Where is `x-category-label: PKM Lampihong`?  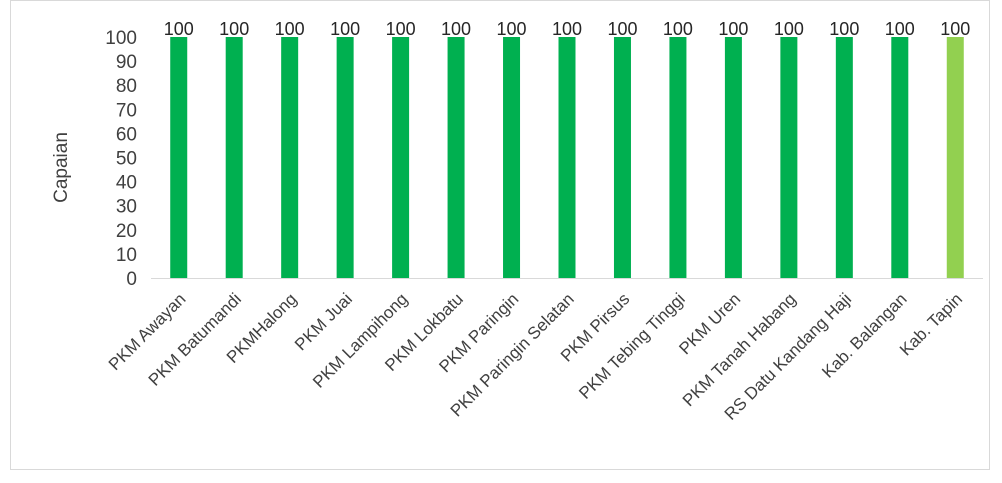
x-category-label: PKM Lampihong is located at coordinates (360, 340).